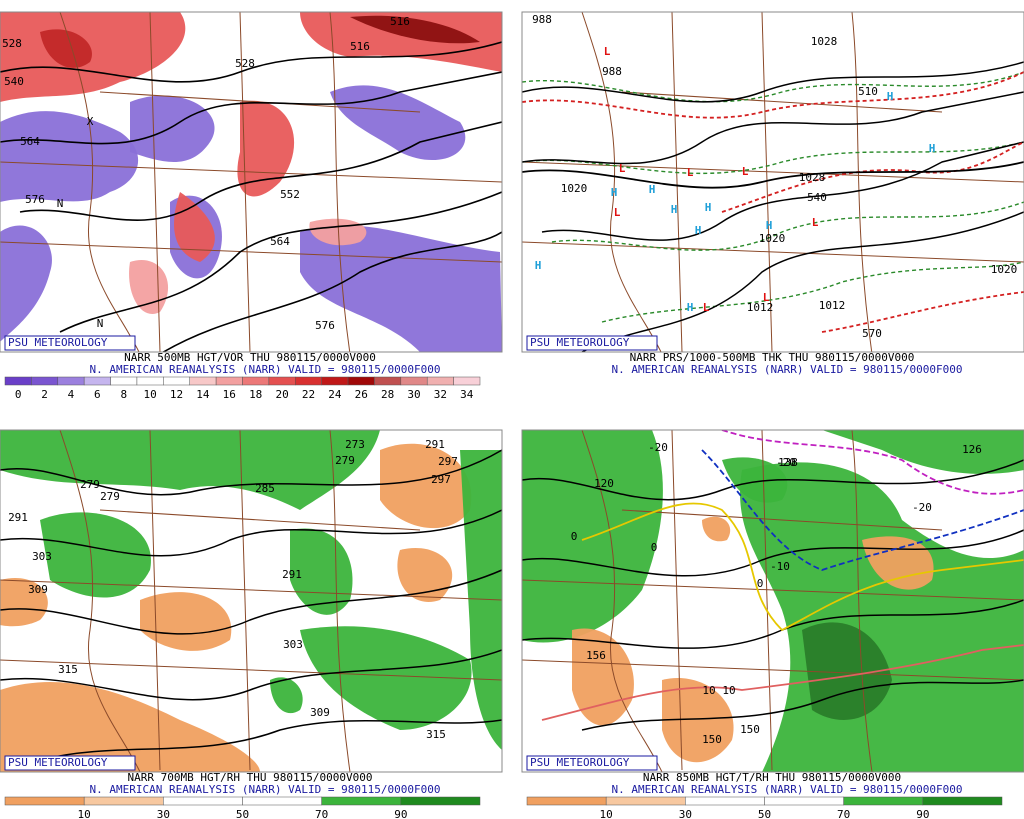 The image size is (1024, 819). Describe the element at coordinates (467, 394) in the screenshot. I see `colorbar-label: 34` at that location.